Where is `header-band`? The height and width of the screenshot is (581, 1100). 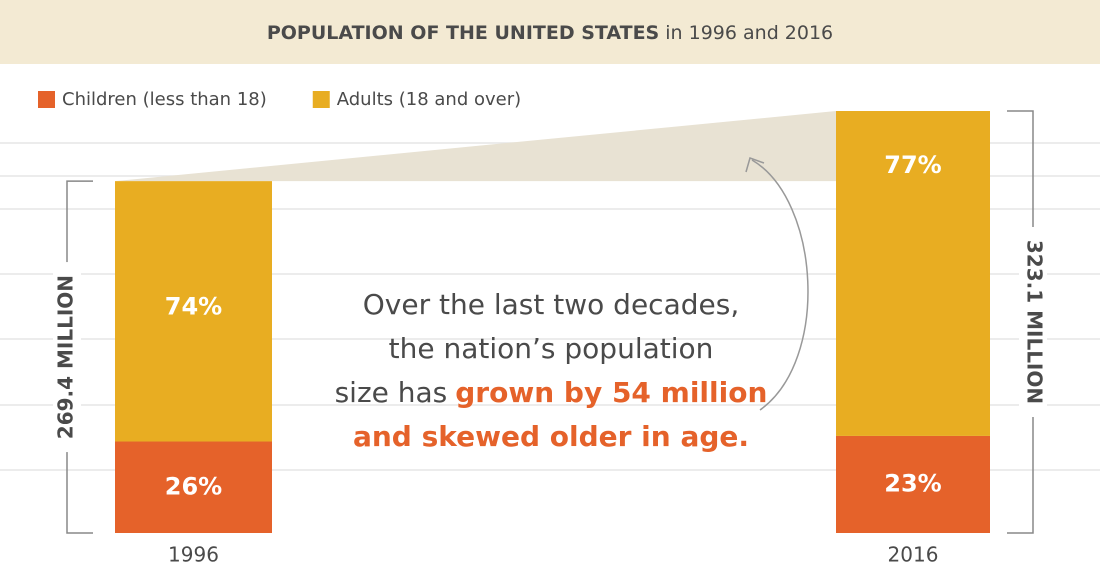 header-band is located at coordinates (550, 32).